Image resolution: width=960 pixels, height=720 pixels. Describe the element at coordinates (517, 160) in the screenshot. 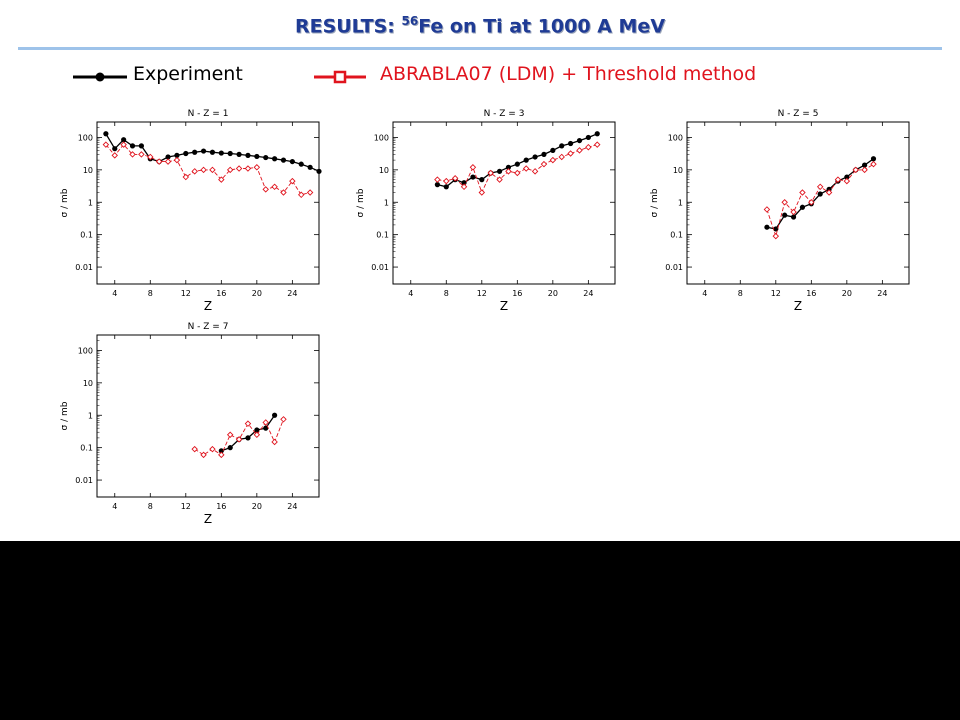

I see `experiment-line` at that location.